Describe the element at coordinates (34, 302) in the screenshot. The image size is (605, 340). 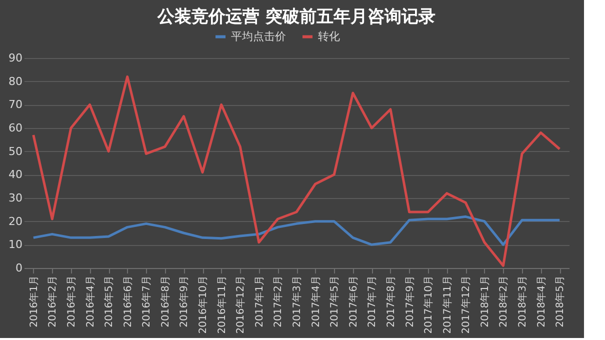
I see `x-tick-label: 2016年1月` at that location.